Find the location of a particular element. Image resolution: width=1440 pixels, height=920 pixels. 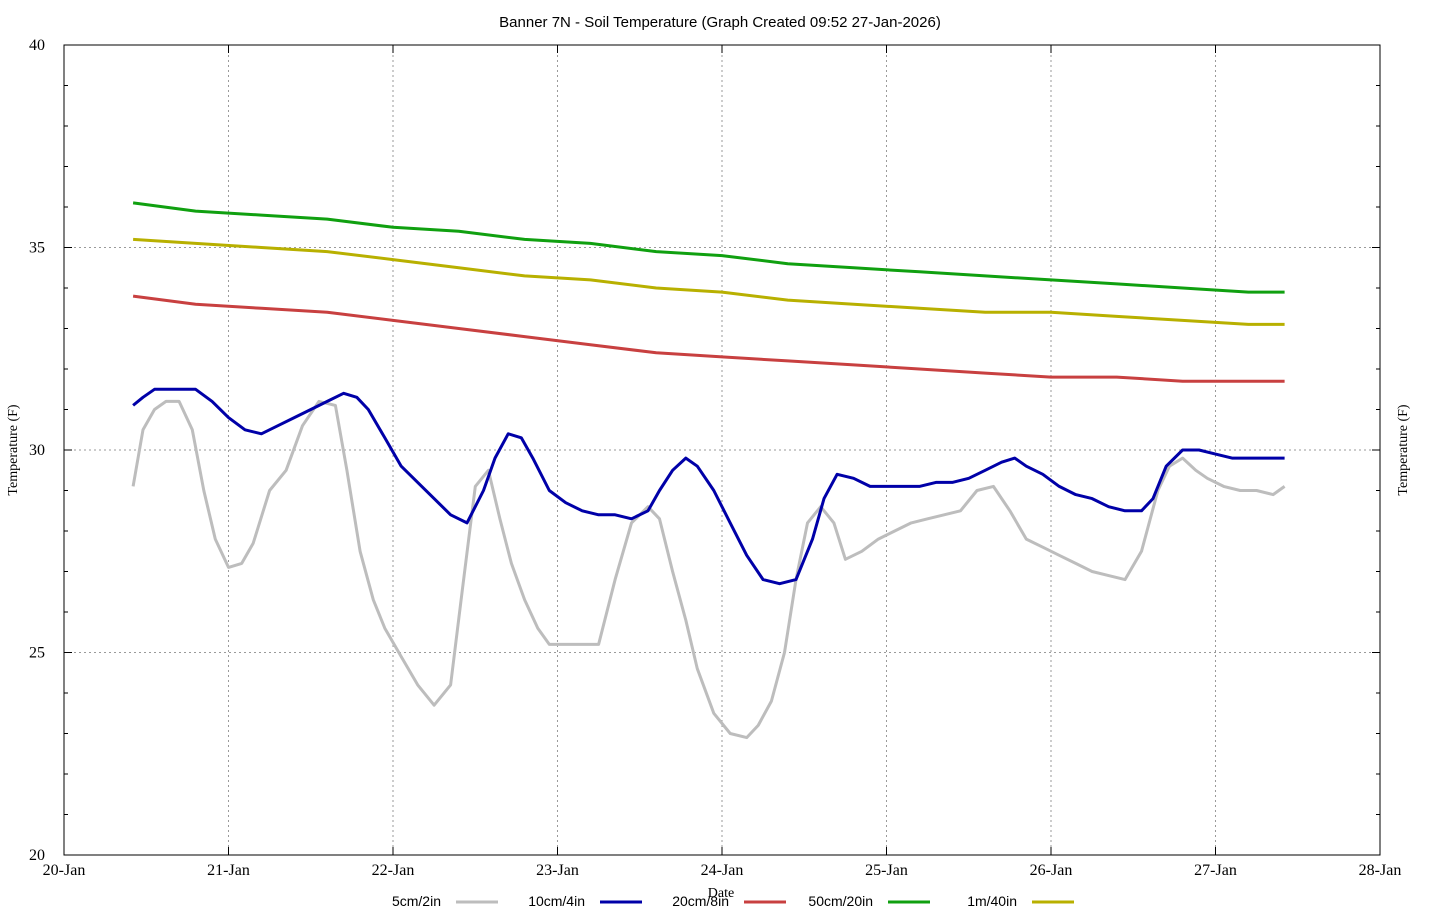

legend-label: 1m/40in is located at coordinates (992, 901).